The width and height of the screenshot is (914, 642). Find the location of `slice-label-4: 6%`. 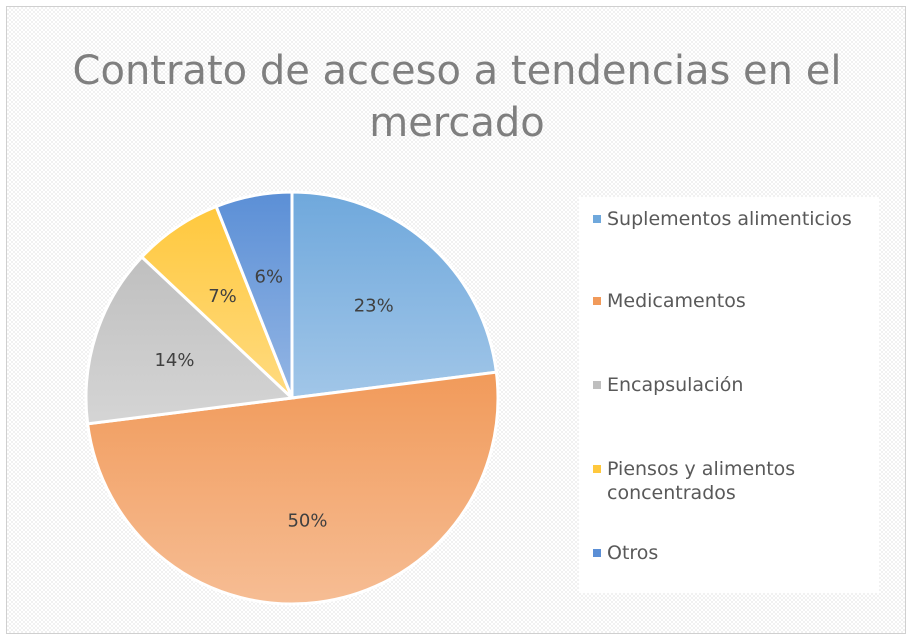

slice-label-4: 6% is located at coordinates (269, 277).